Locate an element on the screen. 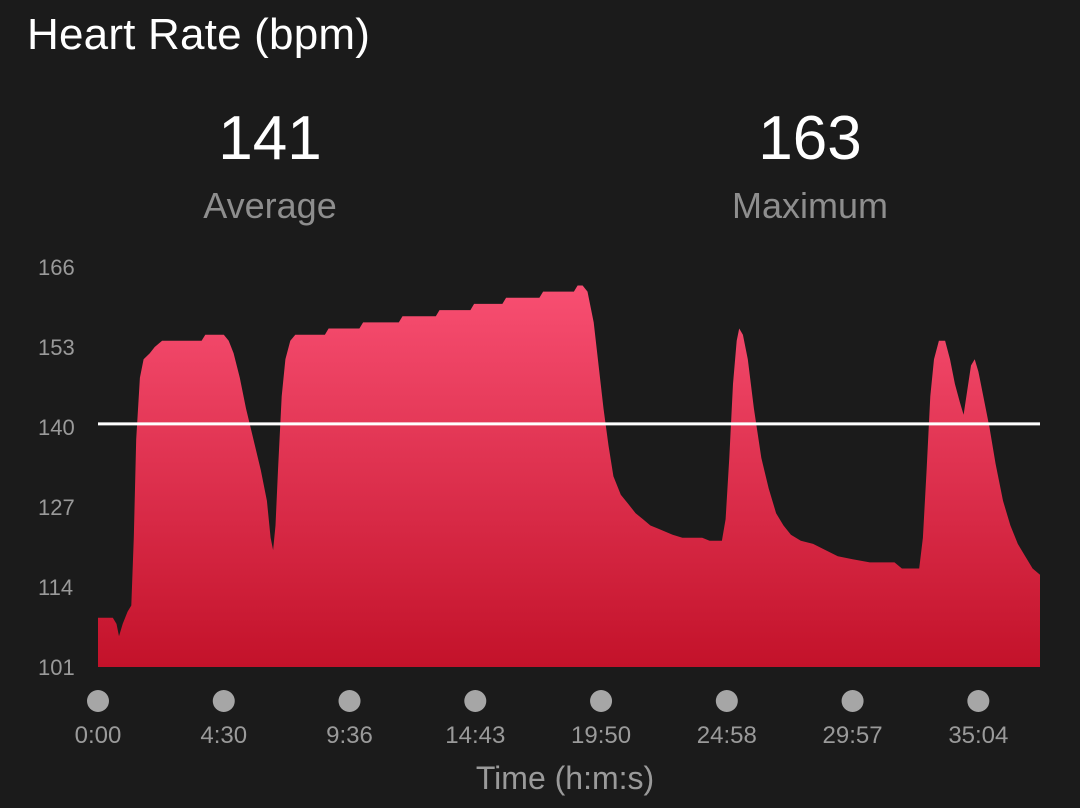 Image resolution: width=1080 pixels, height=808 pixels. x-tick-label: 35:04 is located at coordinates (978, 735).